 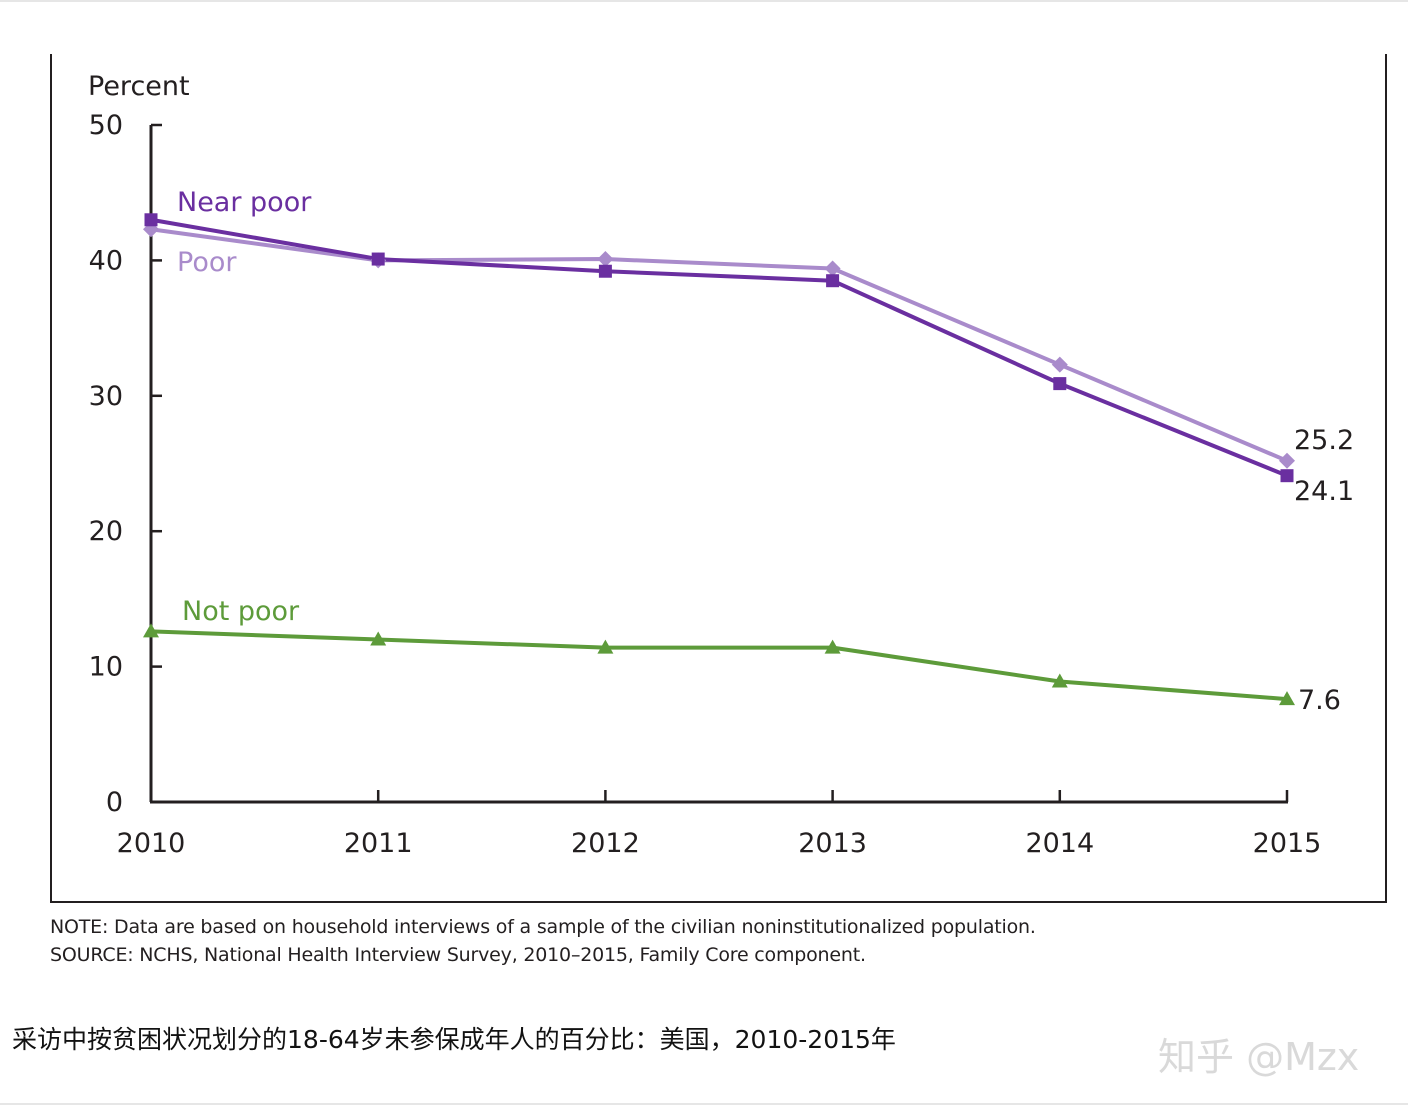 I want to click on y-tick-label: 0, so click(x=114, y=802).